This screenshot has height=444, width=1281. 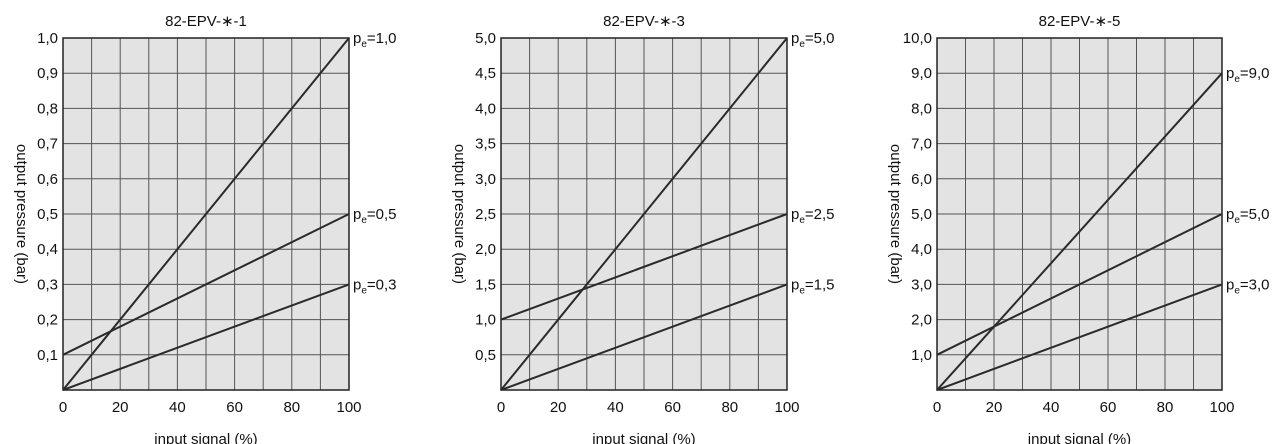 I want to click on series-label: pe=1,0, so click(x=375, y=40).